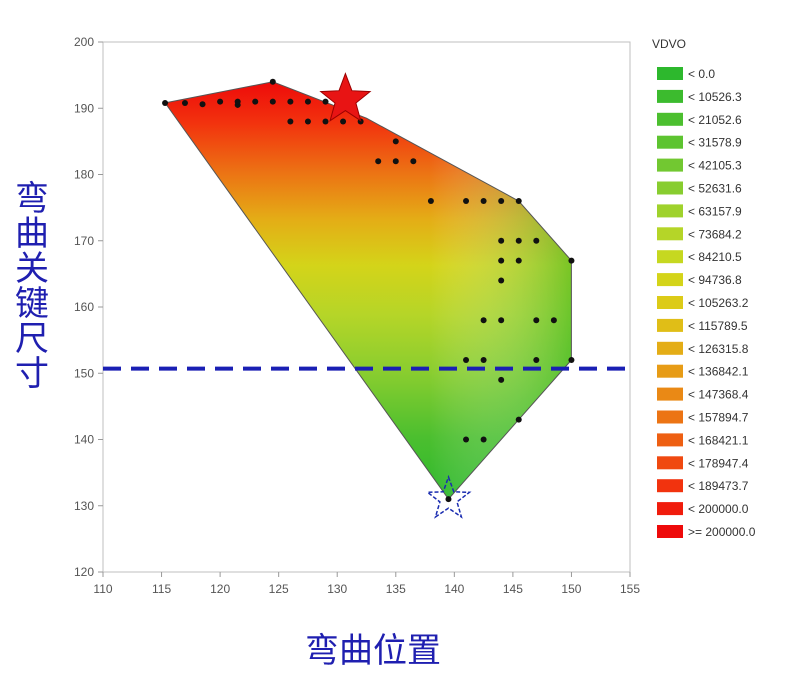  I want to click on legend-label: < 178947.4, so click(718, 463).